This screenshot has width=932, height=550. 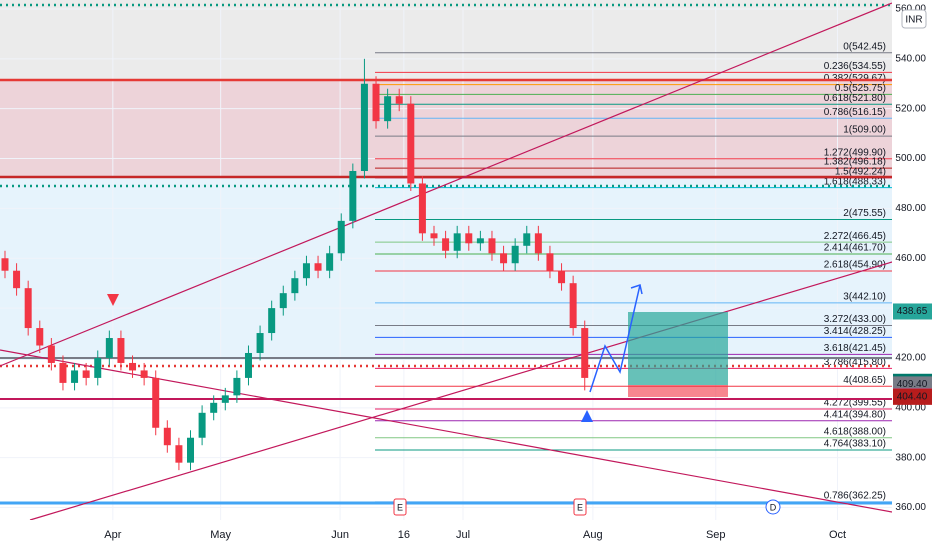 I want to click on price-axis, so click(x=912, y=275).